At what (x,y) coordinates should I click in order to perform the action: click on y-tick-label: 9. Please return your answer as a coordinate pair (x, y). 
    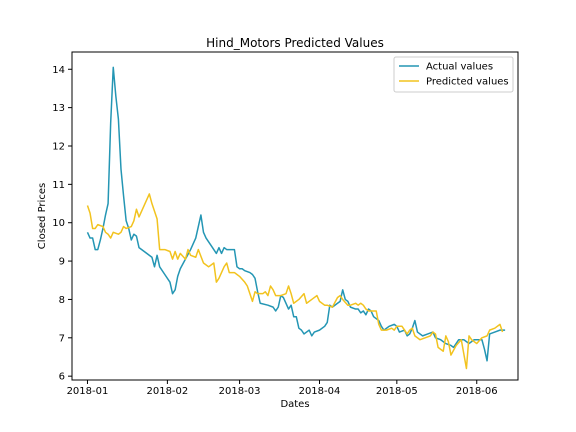
    Looking at the image, I should click on (62, 262).